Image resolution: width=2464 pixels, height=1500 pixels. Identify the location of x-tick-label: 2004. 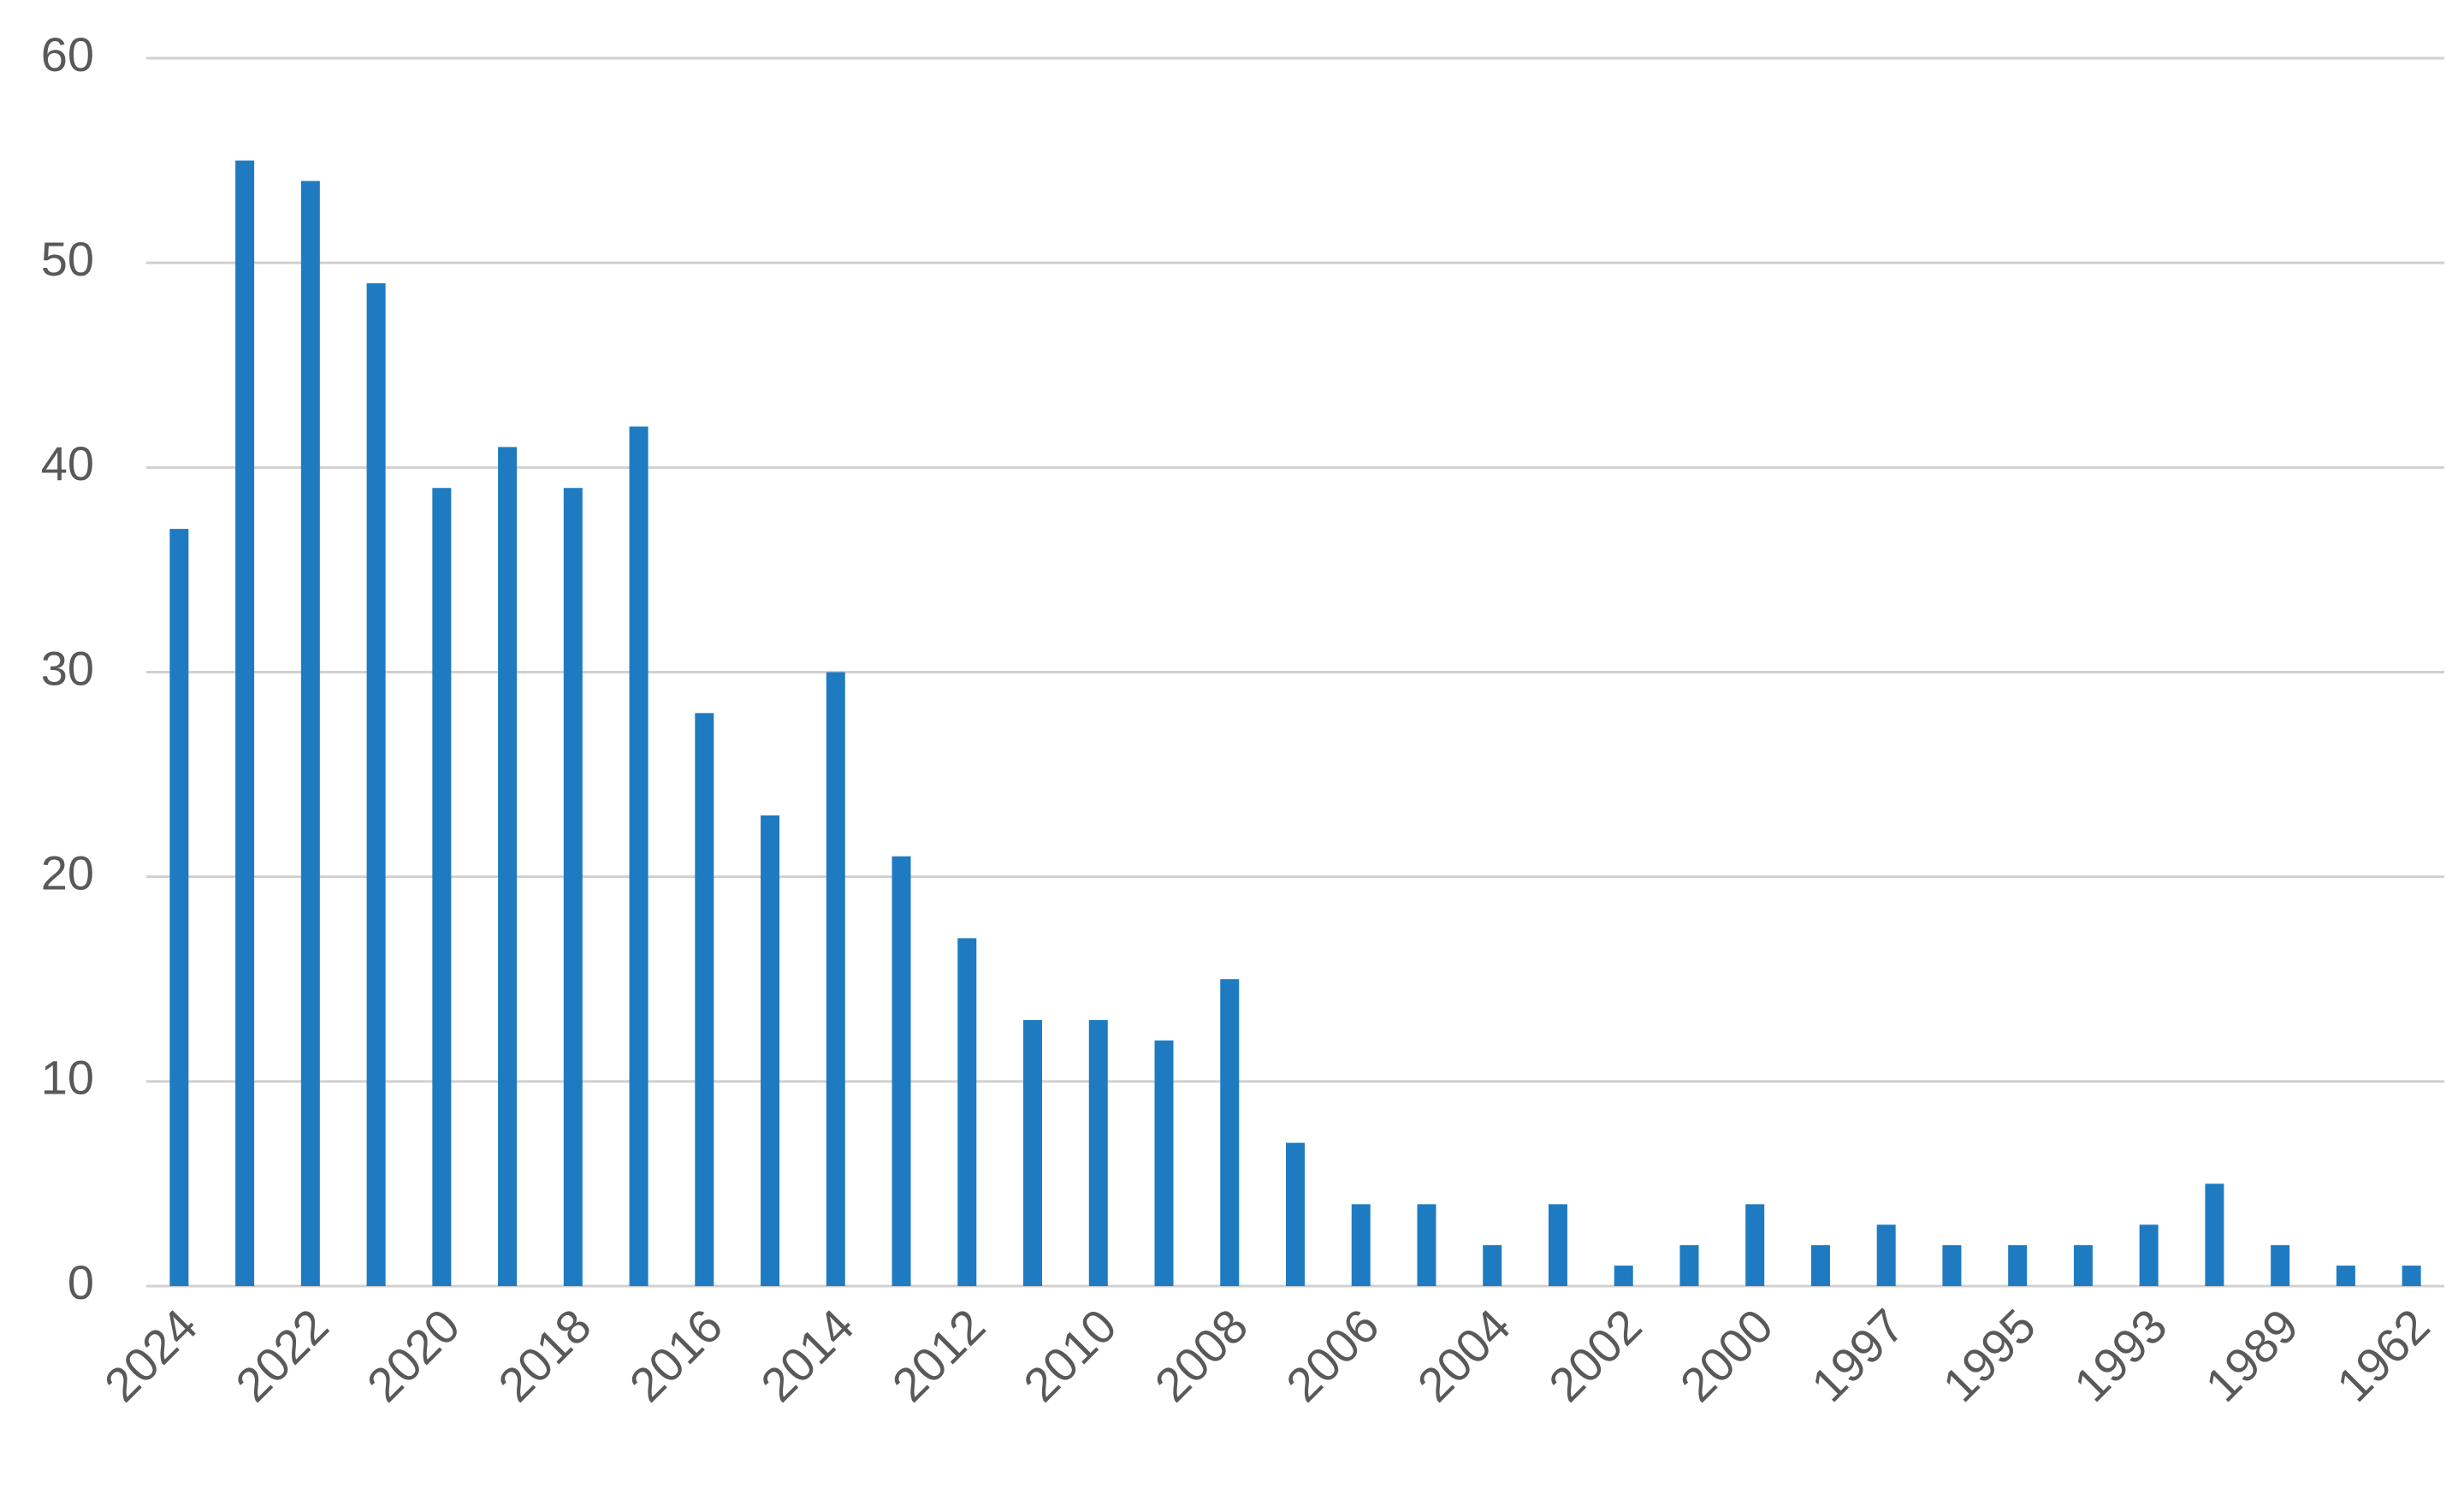
(1464, 1355).